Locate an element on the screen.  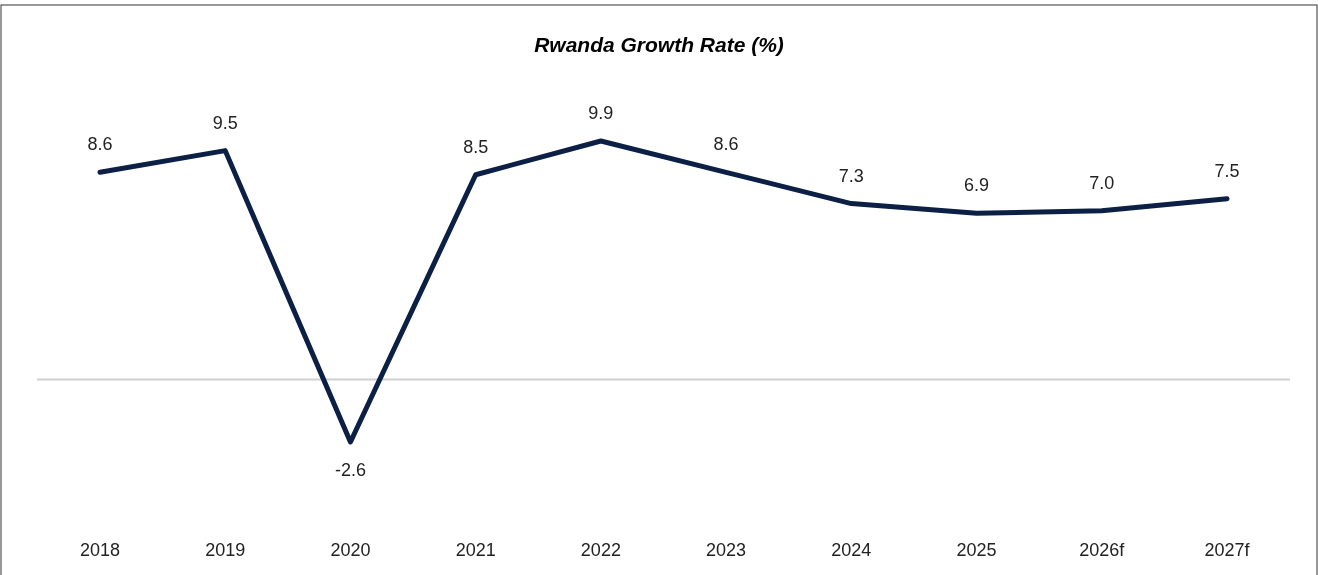
x-tick-label: 2022 is located at coordinates (600, 550).